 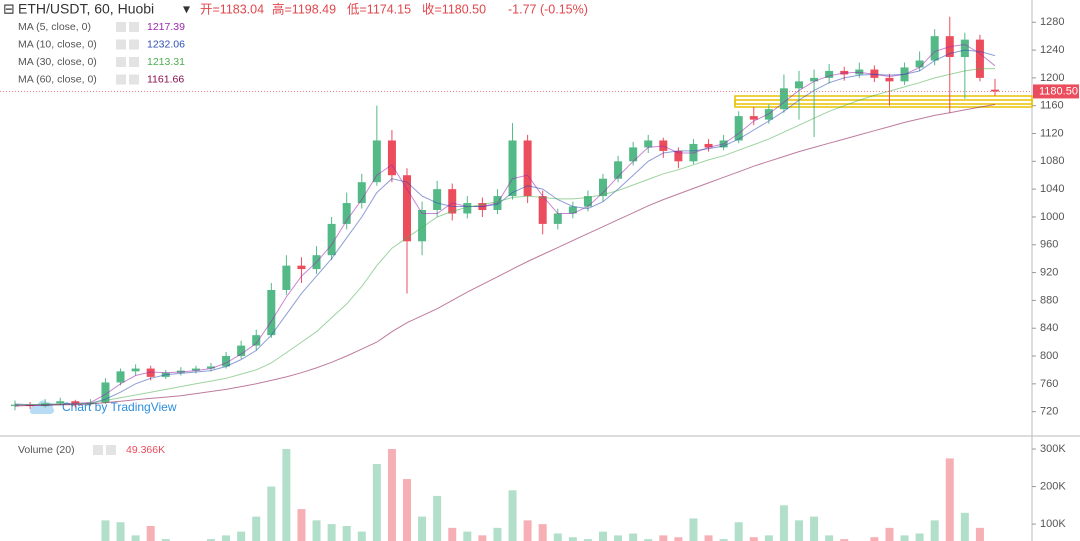 What do you see at coordinates (1053, 486) in the screenshot?
I see `y-tick-label: 200K` at bounding box center [1053, 486].